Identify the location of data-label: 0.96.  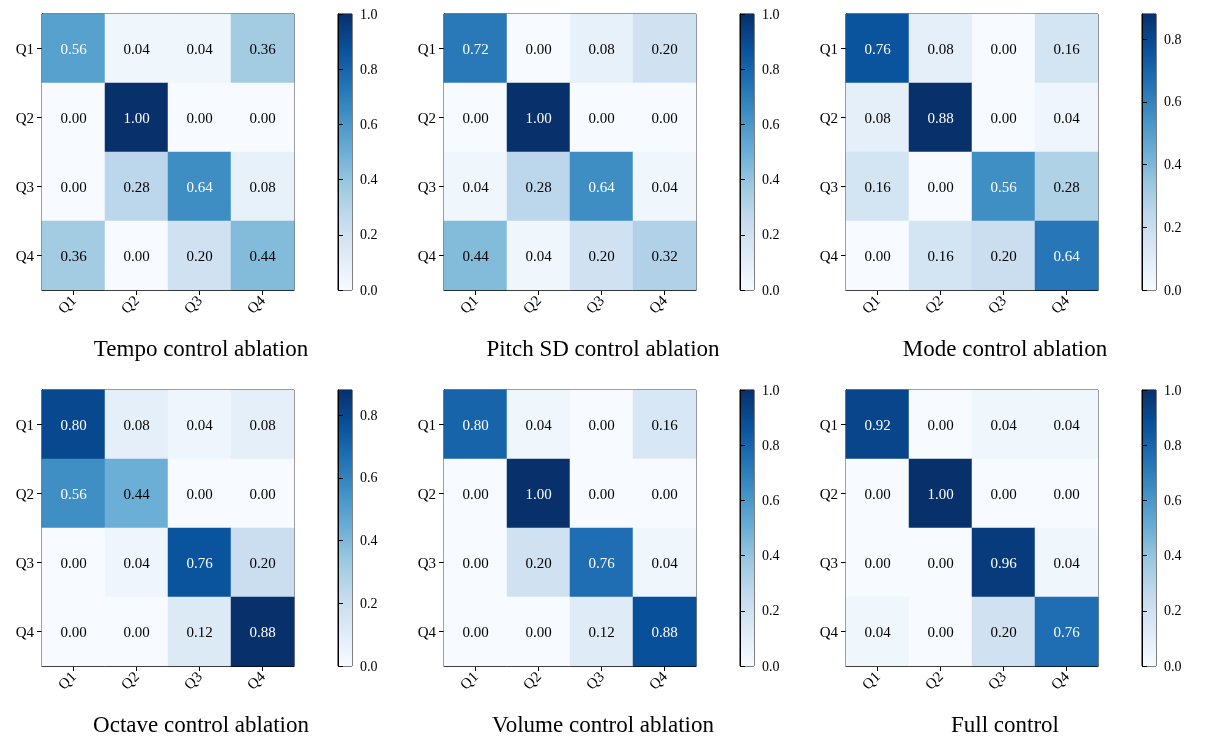
(1004, 562).